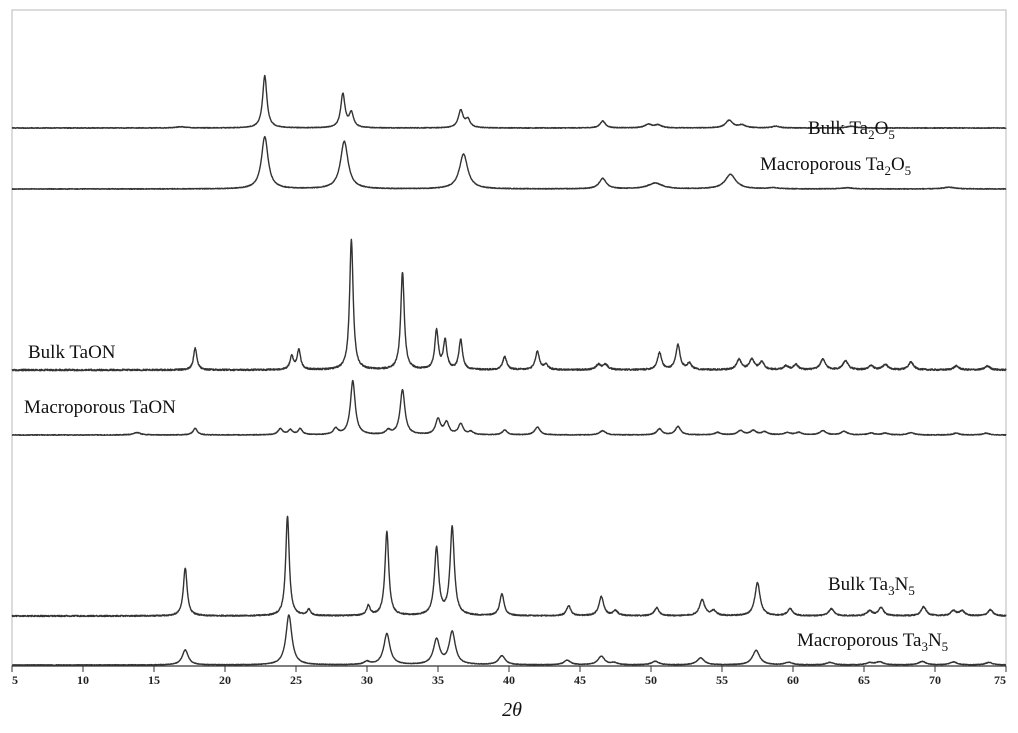 This screenshot has height=733, width=1018. I want to click on series-label-1-part-2: 2, so click(871, 134).